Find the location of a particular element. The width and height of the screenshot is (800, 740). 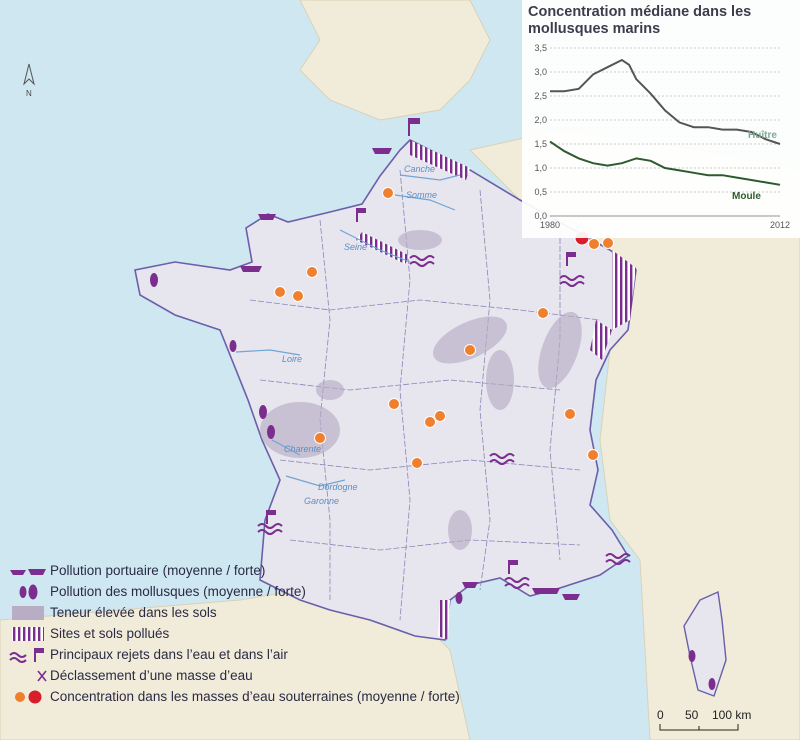

legend-label: Sites et sols pollués is located at coordinates (110, 633).